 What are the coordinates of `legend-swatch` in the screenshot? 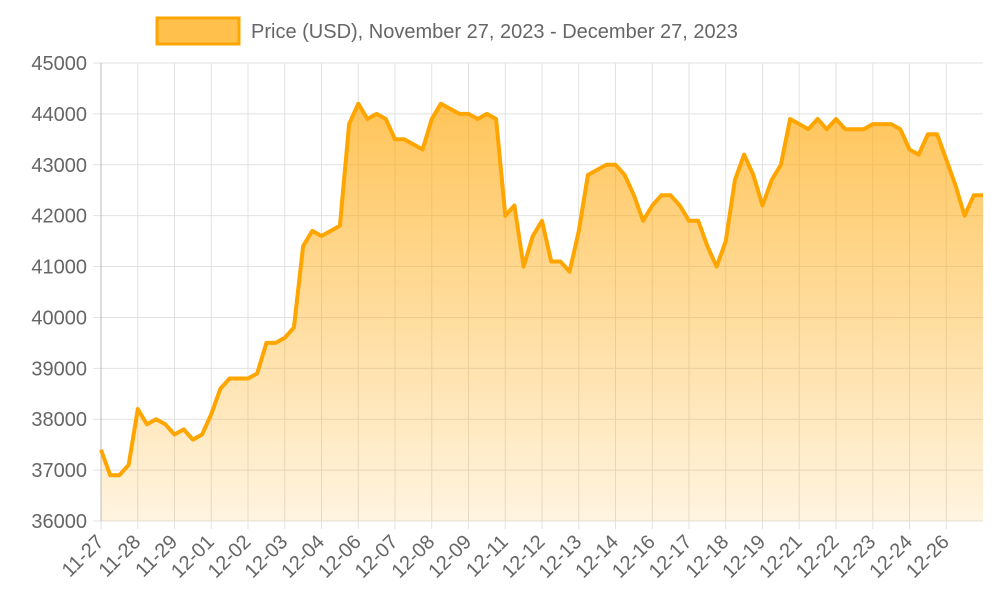 It's located at (198, 31).